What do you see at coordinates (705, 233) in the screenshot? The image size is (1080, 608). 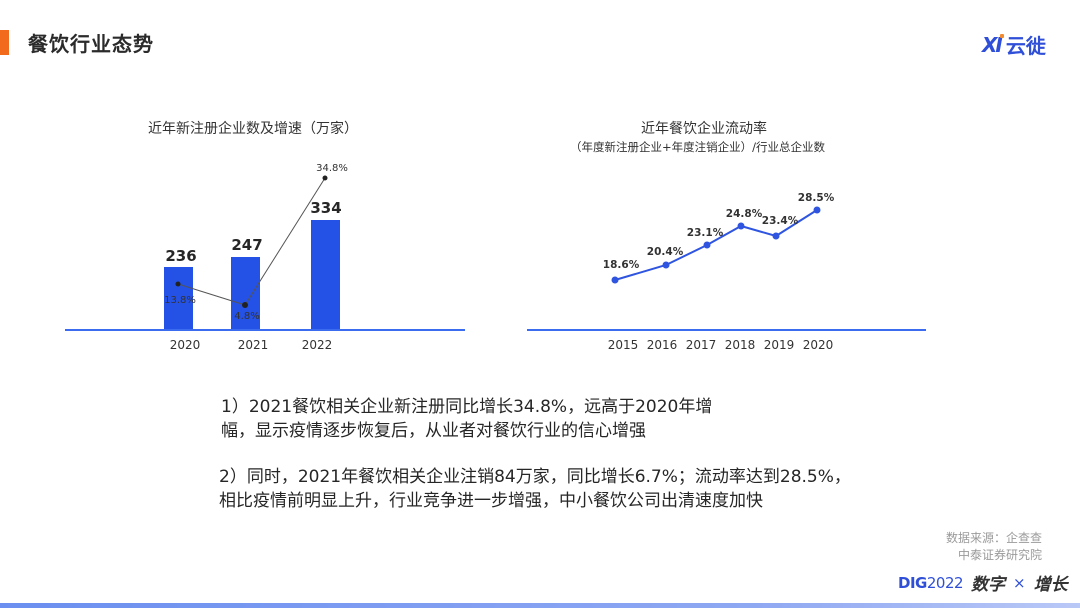 I see `point-label-2017: 23.1%` at bounding box center [705, 233].